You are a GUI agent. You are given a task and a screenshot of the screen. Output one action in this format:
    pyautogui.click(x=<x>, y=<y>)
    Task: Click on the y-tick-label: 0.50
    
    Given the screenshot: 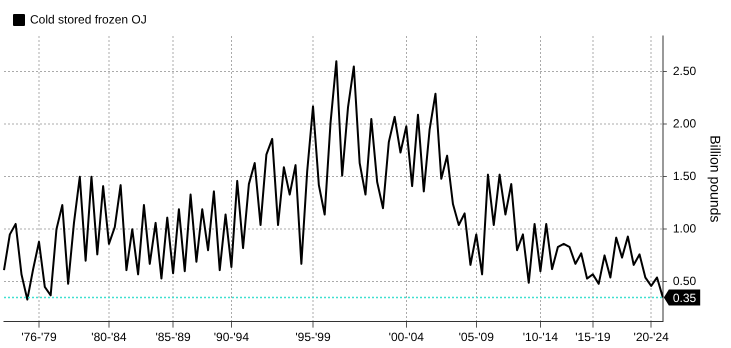 What is the action you would take?
    pyautogui.click(x=684, y=281)
    